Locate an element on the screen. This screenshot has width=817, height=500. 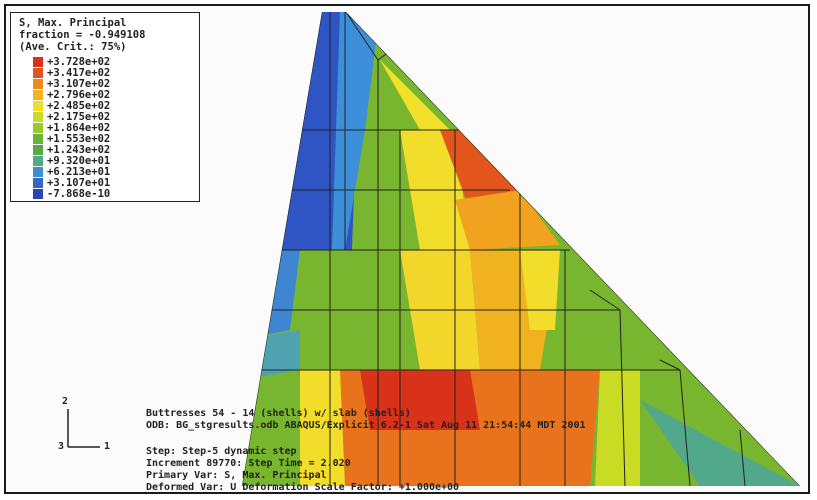
field-yellow-bottom-left is located at coordinates (322, 428).